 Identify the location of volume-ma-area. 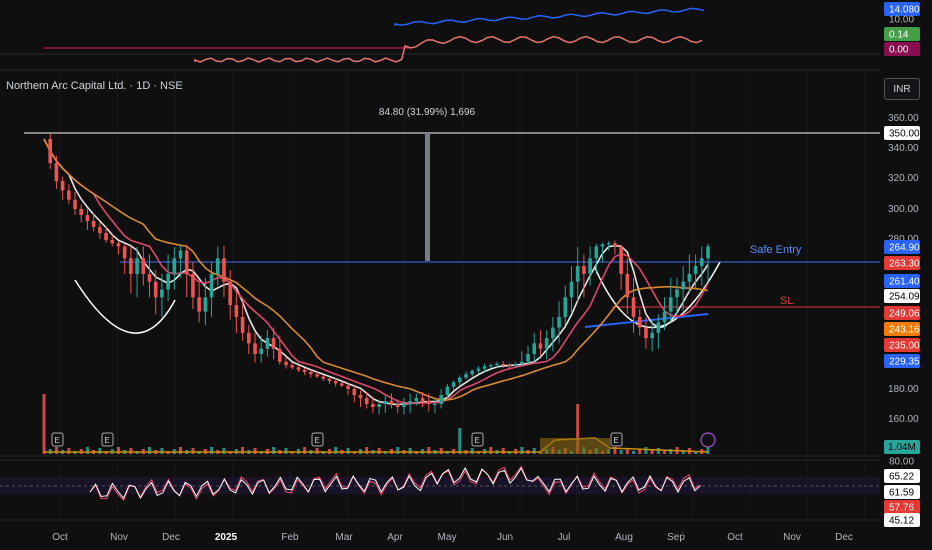
(575, 446).